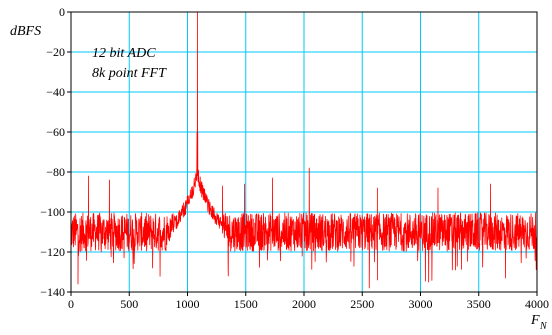 This screenshot has width=552, height=335. Describe the element at coordinates (129, 304) in the screenshot. I see `x-tick-label: 500` at that location.